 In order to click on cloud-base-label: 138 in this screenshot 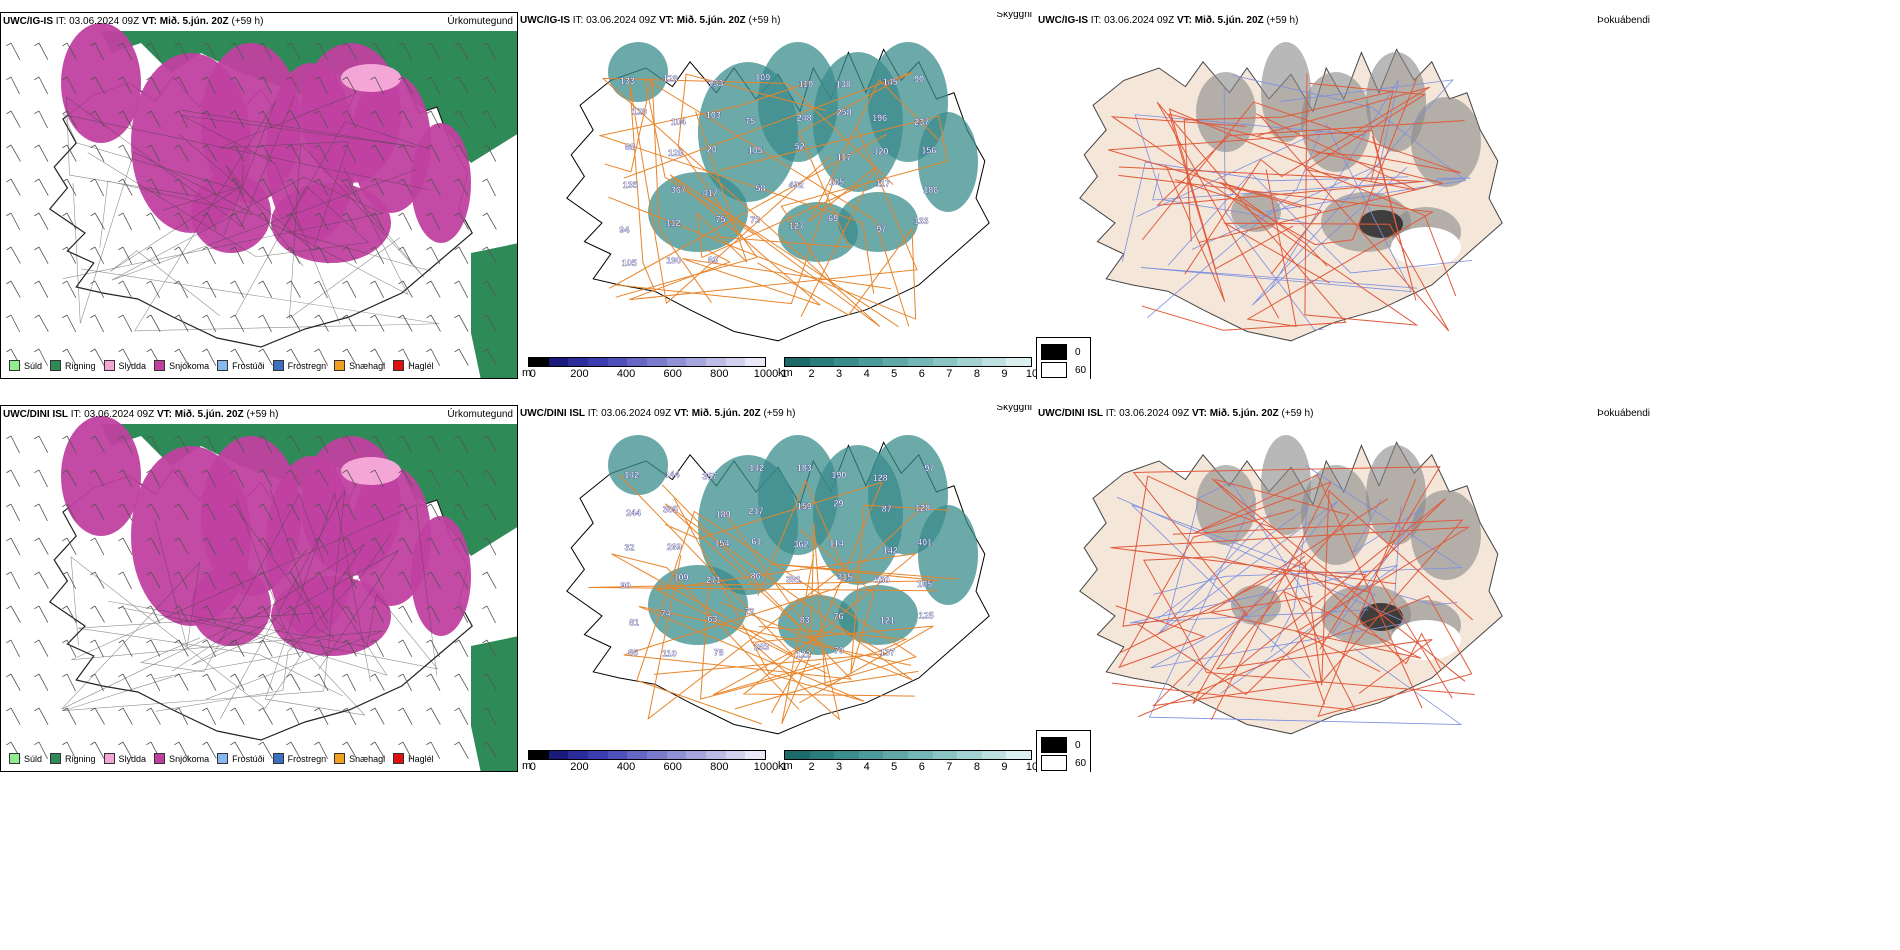, I will do `click(843, 84)`.